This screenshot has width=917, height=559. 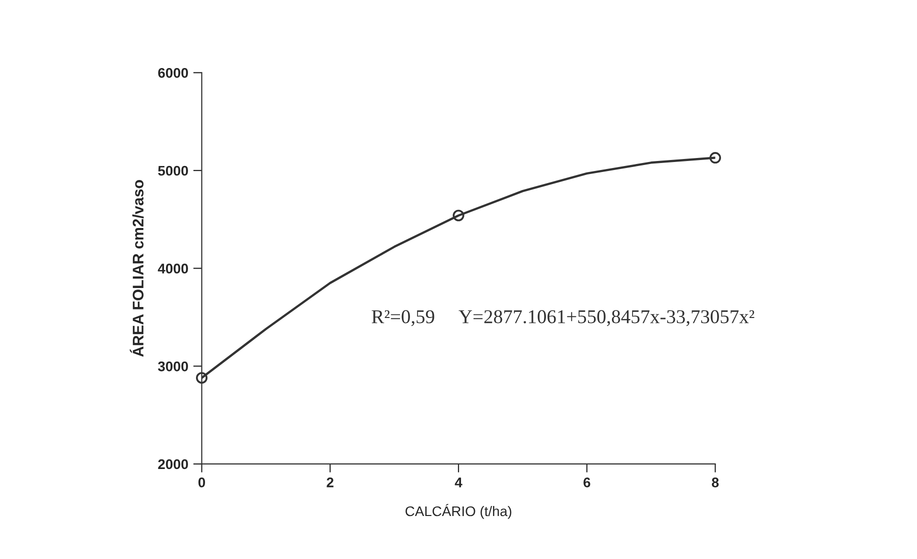 What do you see at coordinates (606, 318) in the screenshot?
I see `annotation: Y=2877.1061+550,8457x-33,73057x²` at bounding box center [606, 318].